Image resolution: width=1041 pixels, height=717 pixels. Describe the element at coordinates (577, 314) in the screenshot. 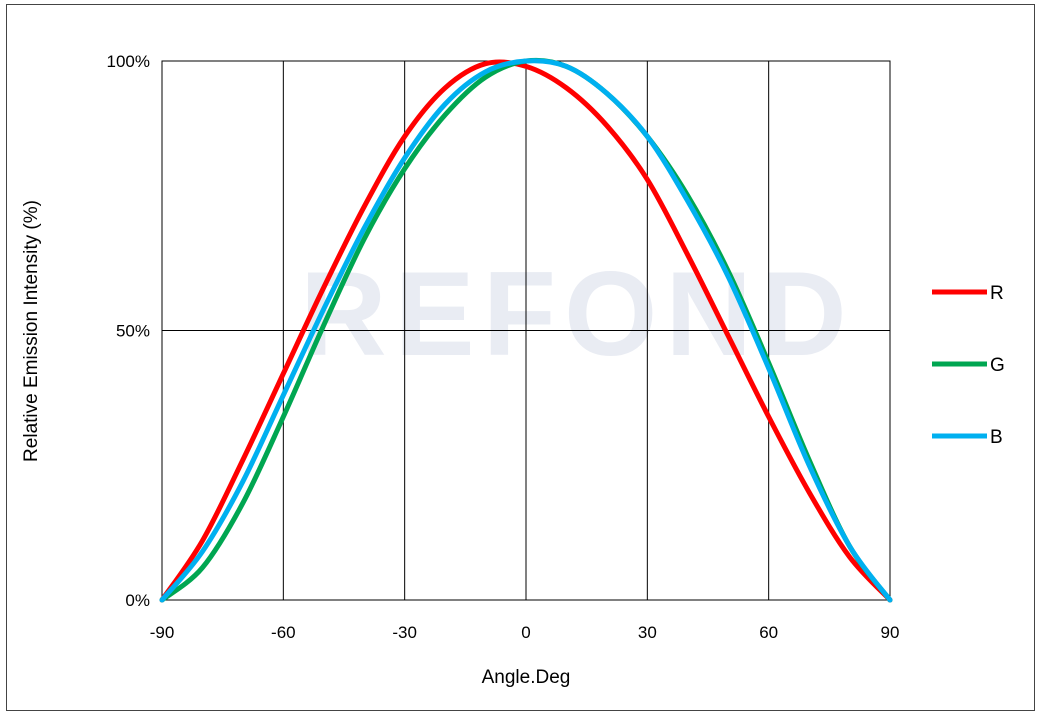

I see `watermark-text: REFOND` at that location.